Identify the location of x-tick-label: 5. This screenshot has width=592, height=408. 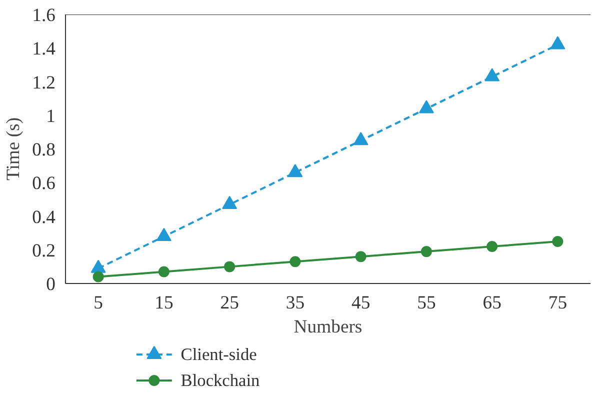
(98, 303).